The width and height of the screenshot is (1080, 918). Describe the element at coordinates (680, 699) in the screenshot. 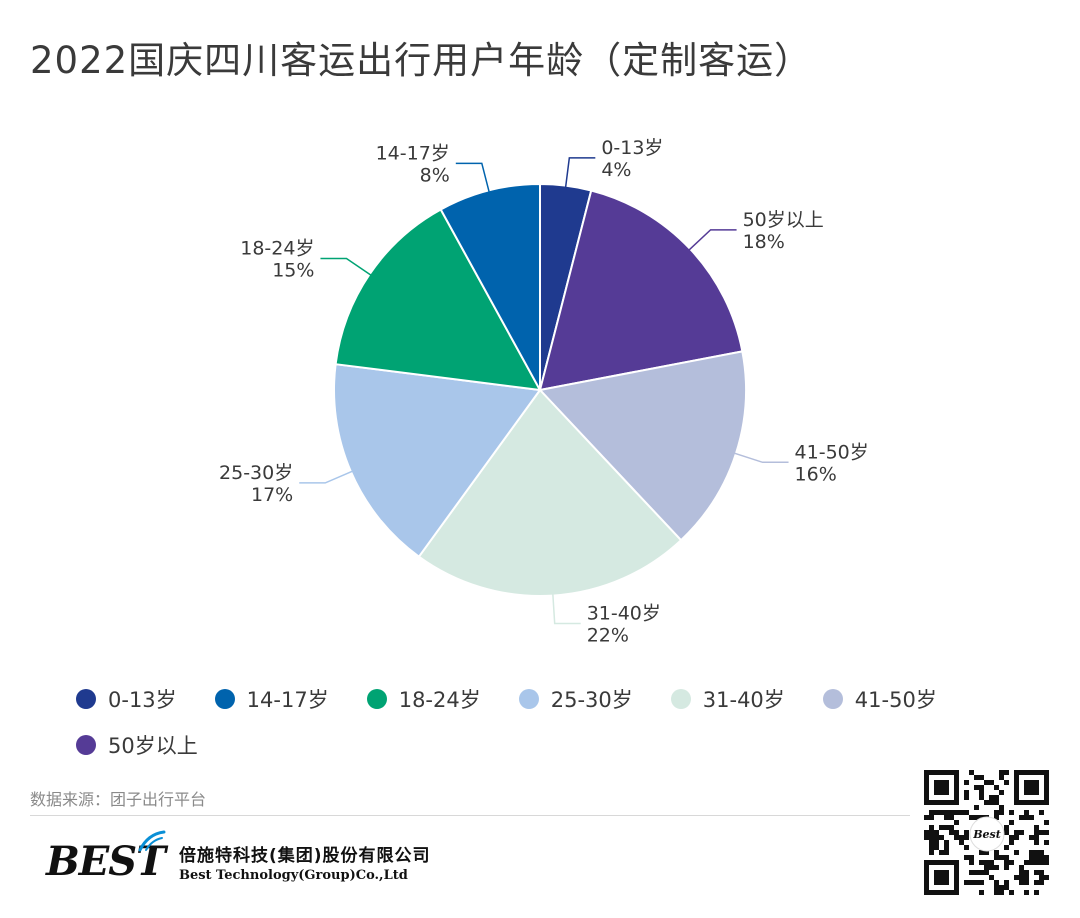

I see `legend-swatch` at that location.